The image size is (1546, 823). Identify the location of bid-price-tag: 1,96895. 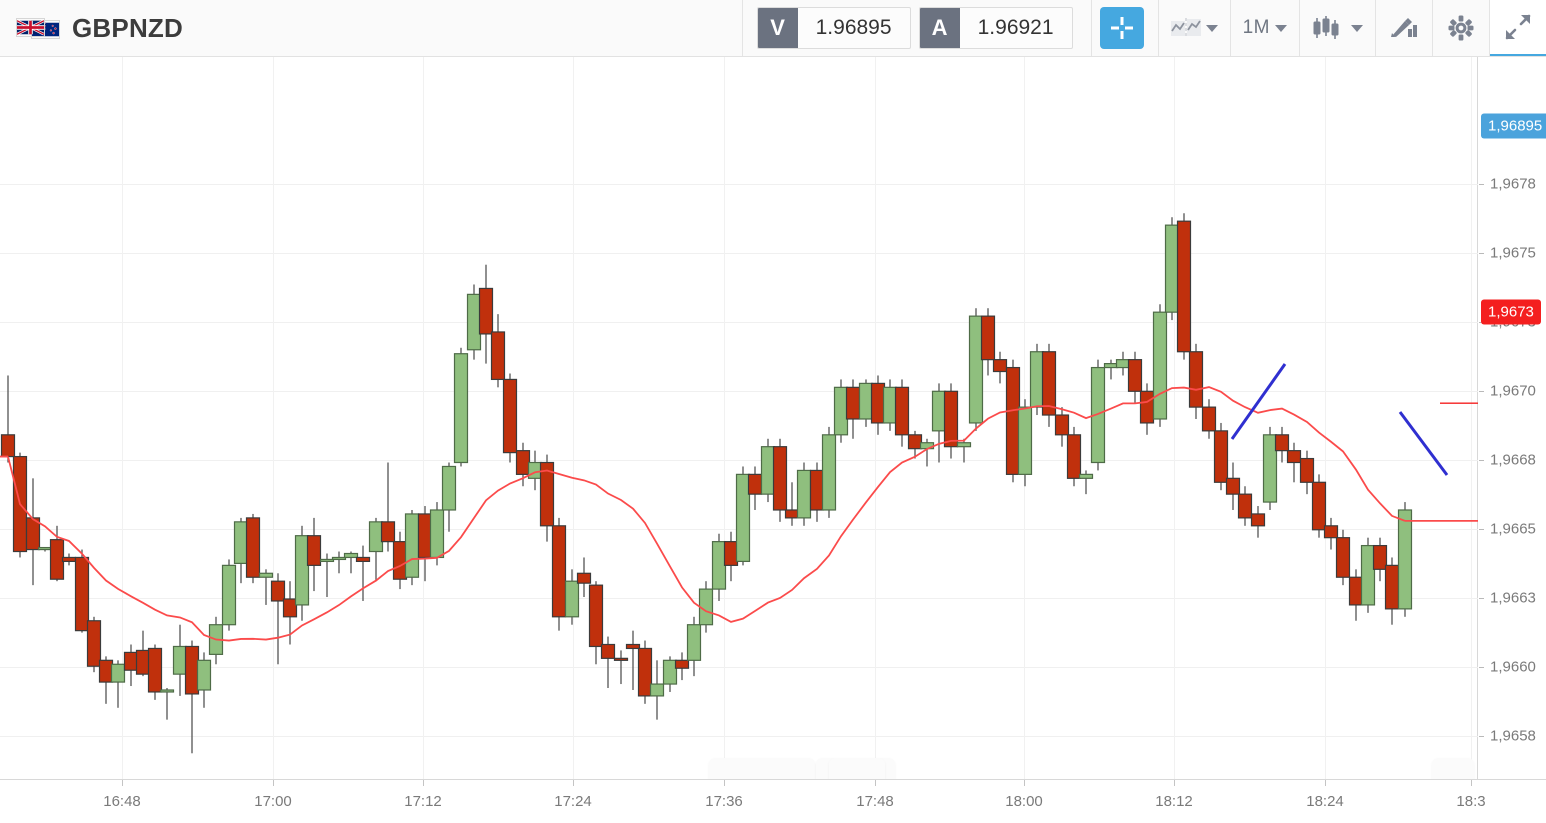
(1513, 126).